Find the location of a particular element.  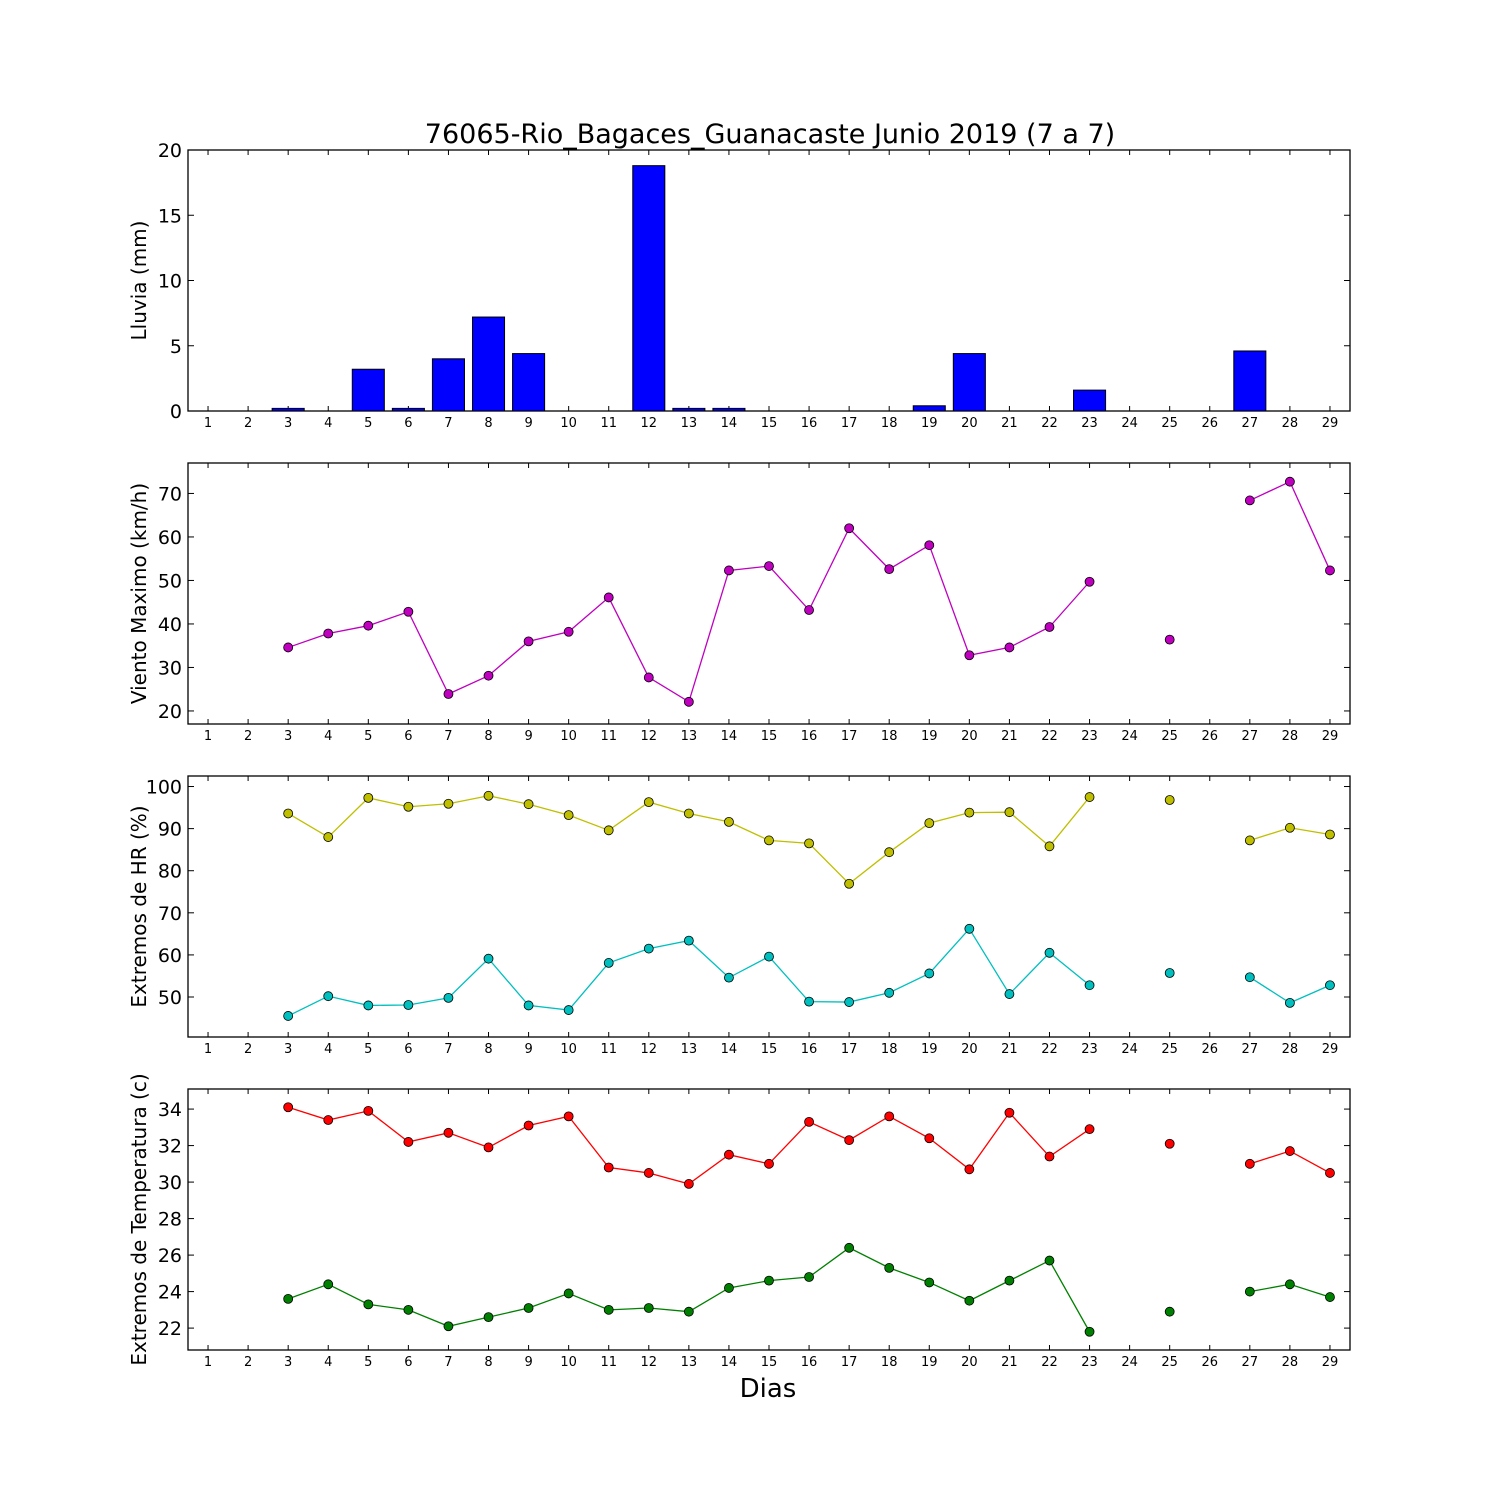

x-tick-label: 8 is located at coordinates (488, 423).